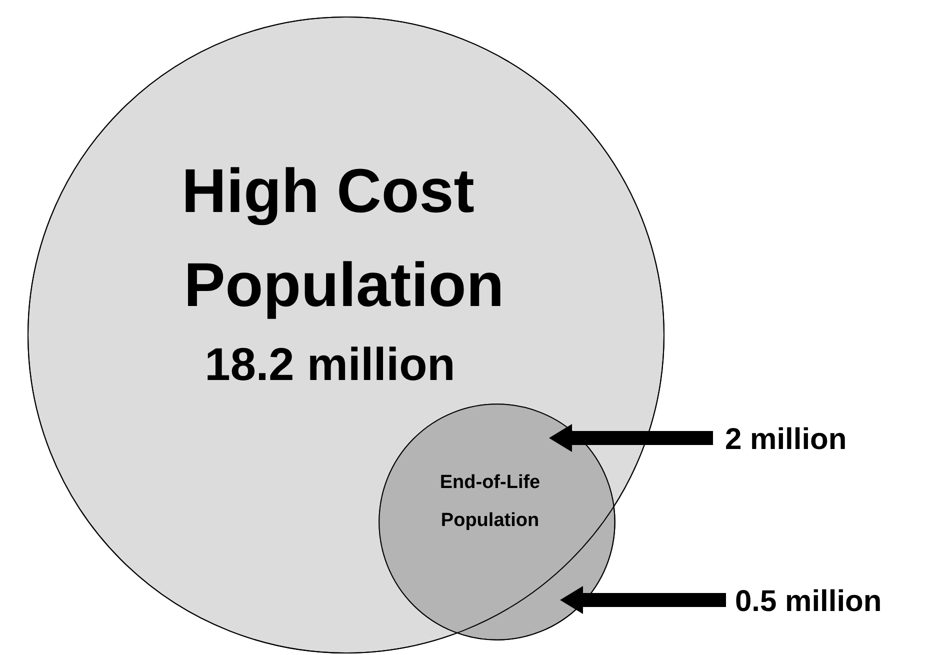 Image resolution: width=932 pixels, height=655 pixels. What do you see at coordinates (330, 364) in the screenshot?
I see `data-label: 18.2 million` at bounding box center [330, 364].